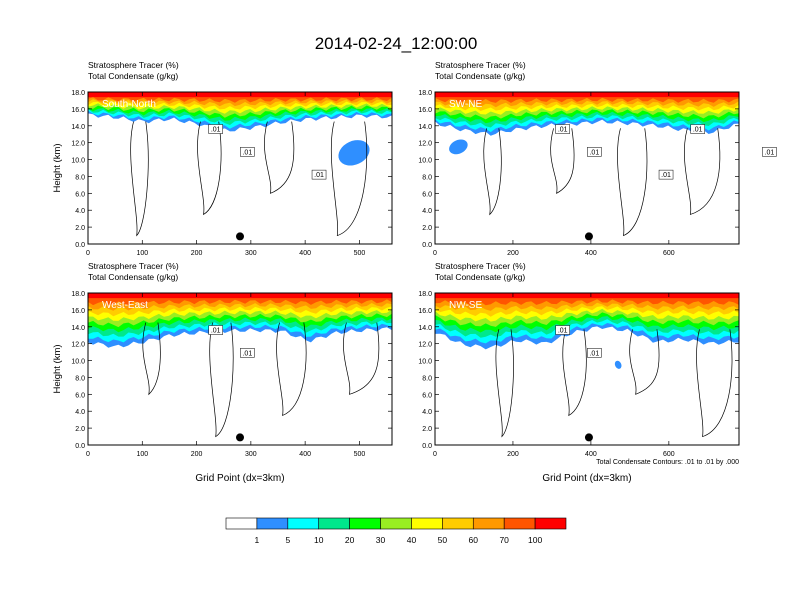 Image resolution: width=792 pixels, height=612 pixels. What do you see at coordinates (78, 294) in the screenshot?
I see `y-tick-label: 18.0` at bounding box center [78, 294].